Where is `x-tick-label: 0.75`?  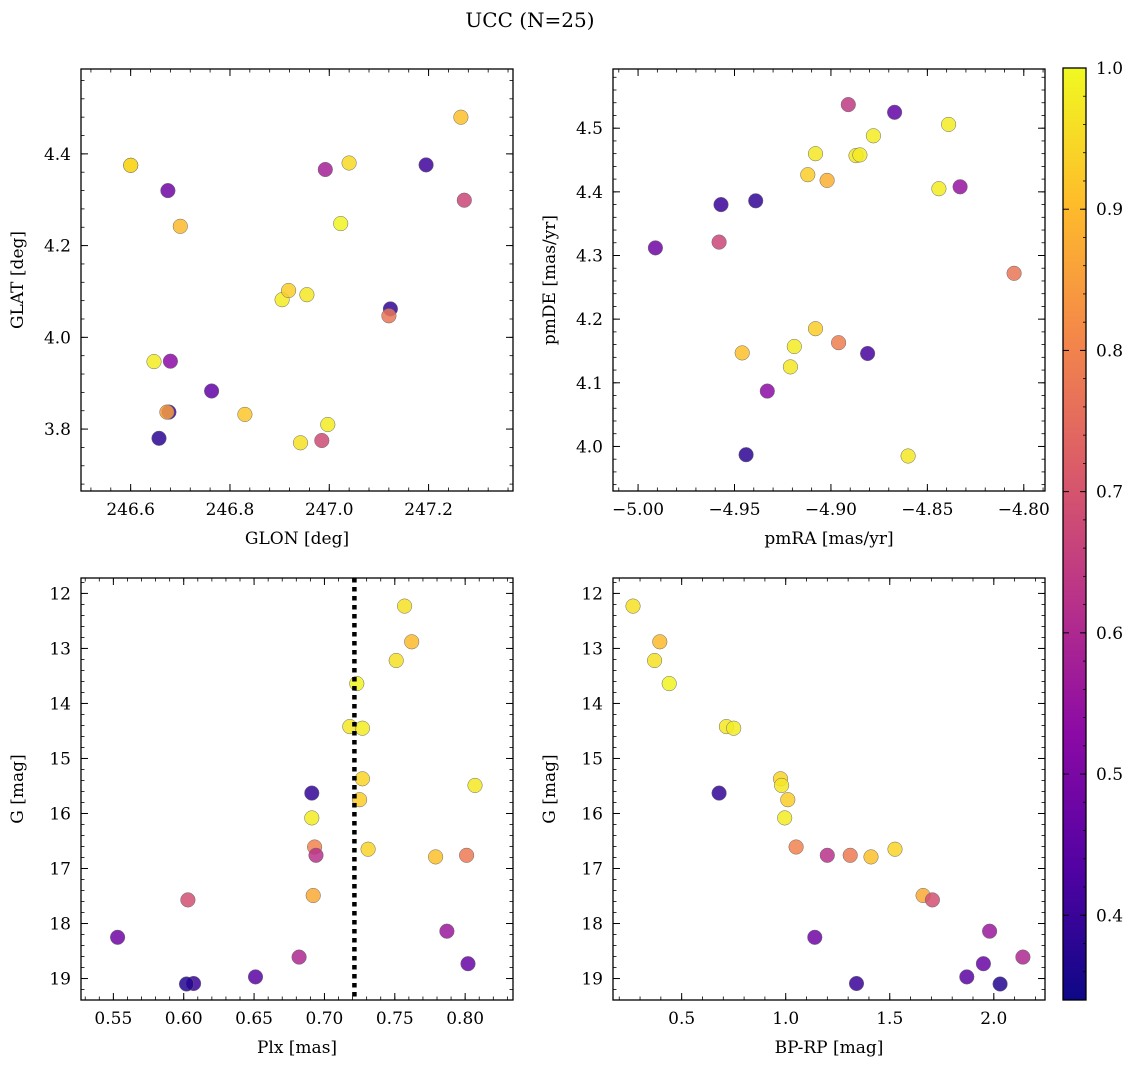 x-tick-label: 0.75 is located at coordinates (395, 1019).